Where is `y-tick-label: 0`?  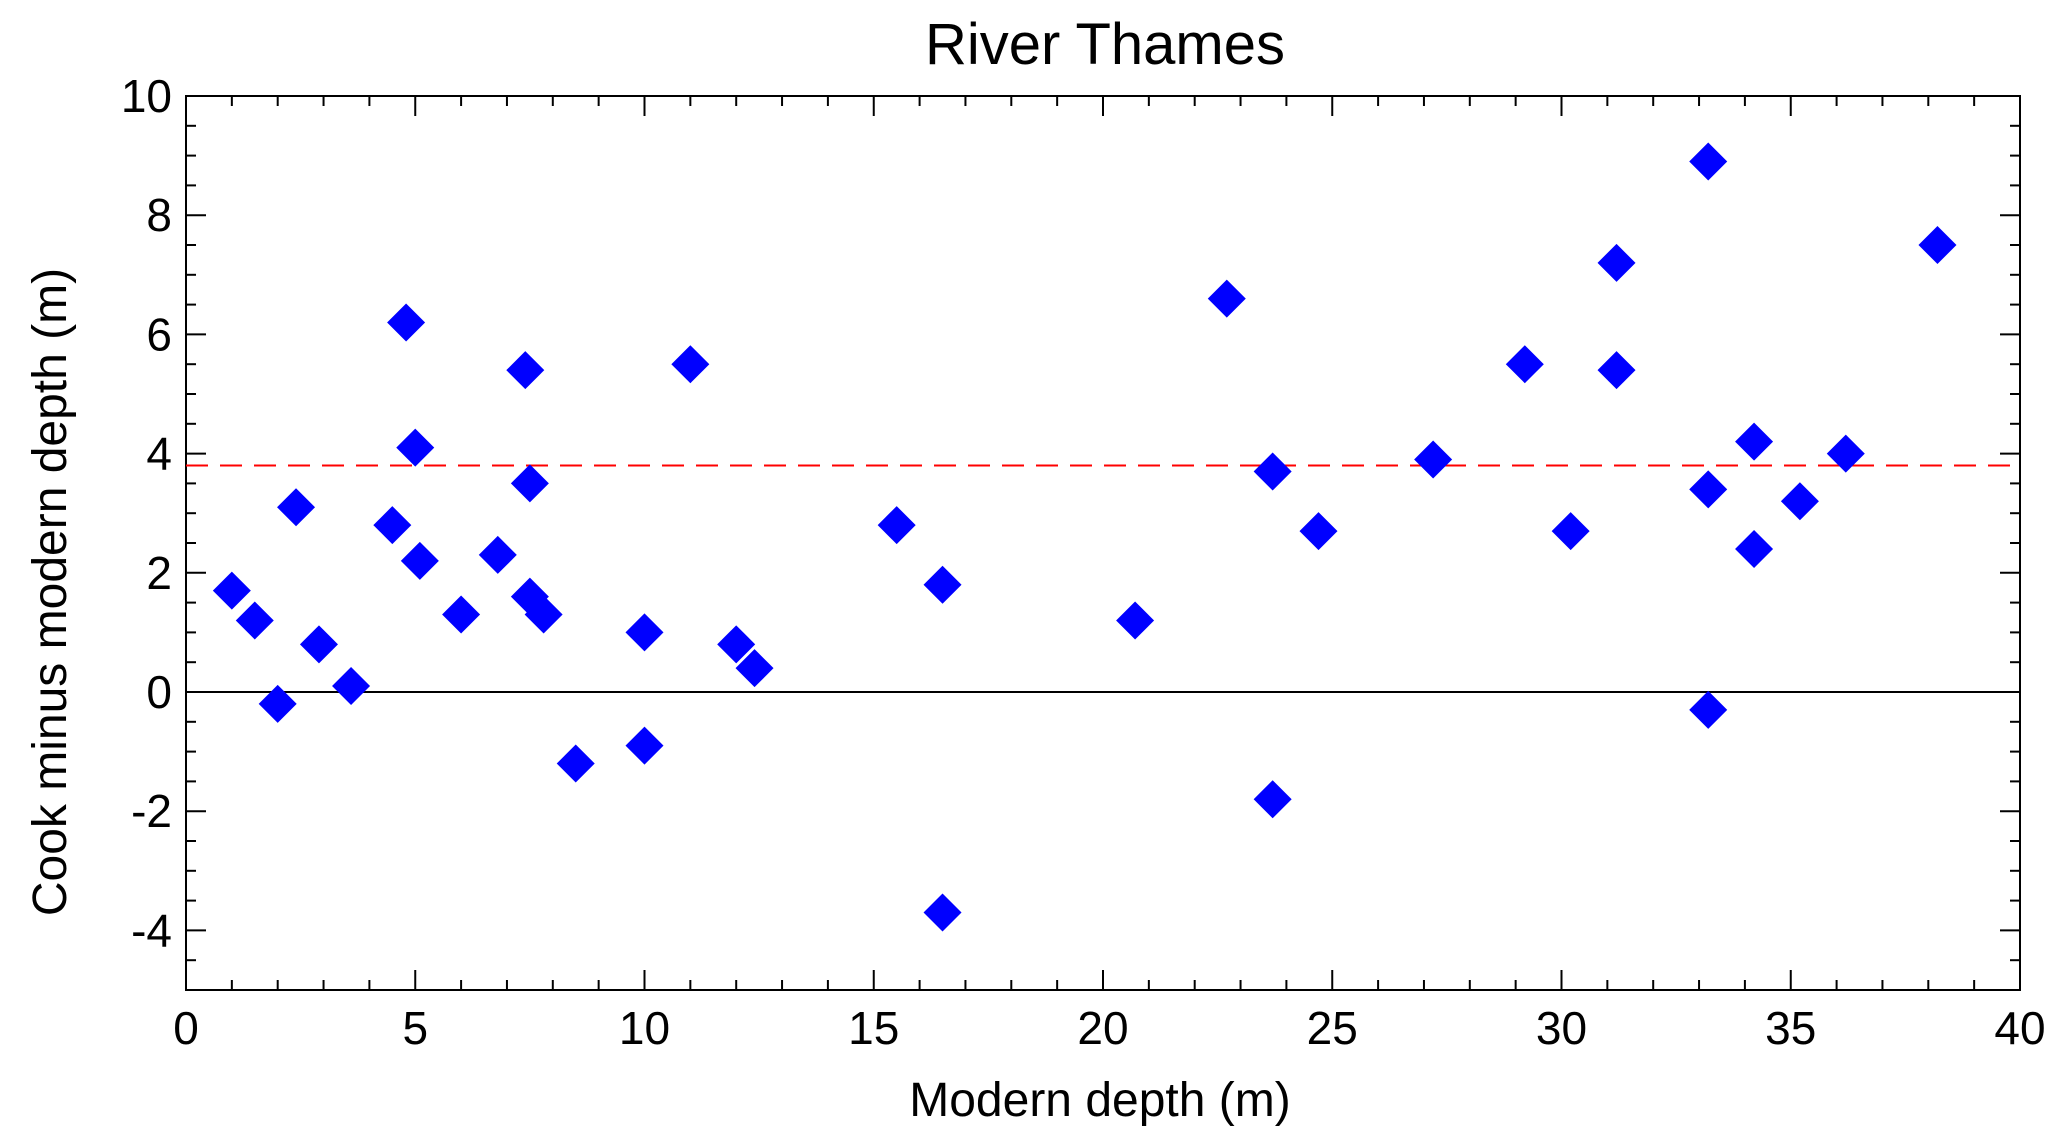 y-tick-label: 0 is located at coordinates (159, 692).